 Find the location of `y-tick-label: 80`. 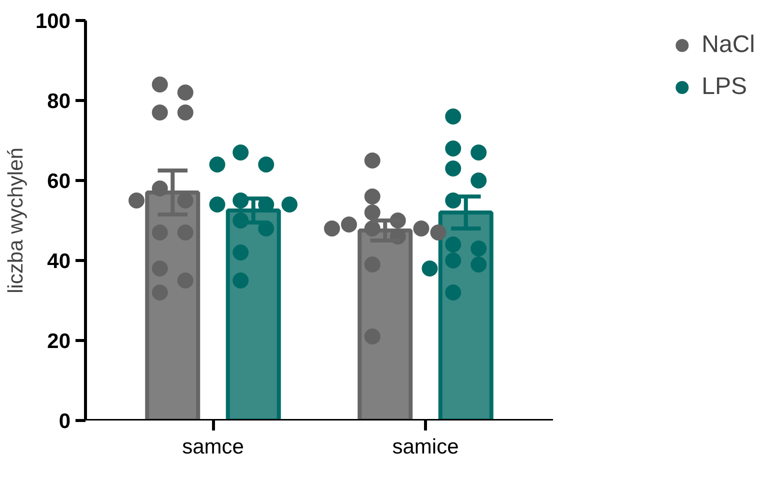

y-tick-label: 80 is located at coordinates (58, 101).